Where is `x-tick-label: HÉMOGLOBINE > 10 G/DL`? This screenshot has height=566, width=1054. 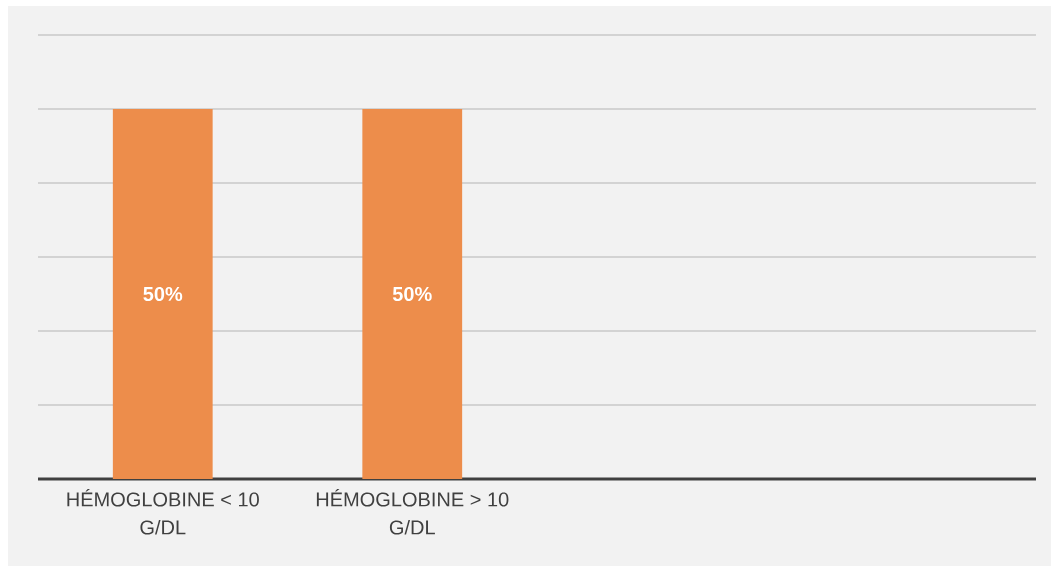
x-tick-label: HÉMOGLOBINE > 10 G/DL is located at coordinates (412, 512).